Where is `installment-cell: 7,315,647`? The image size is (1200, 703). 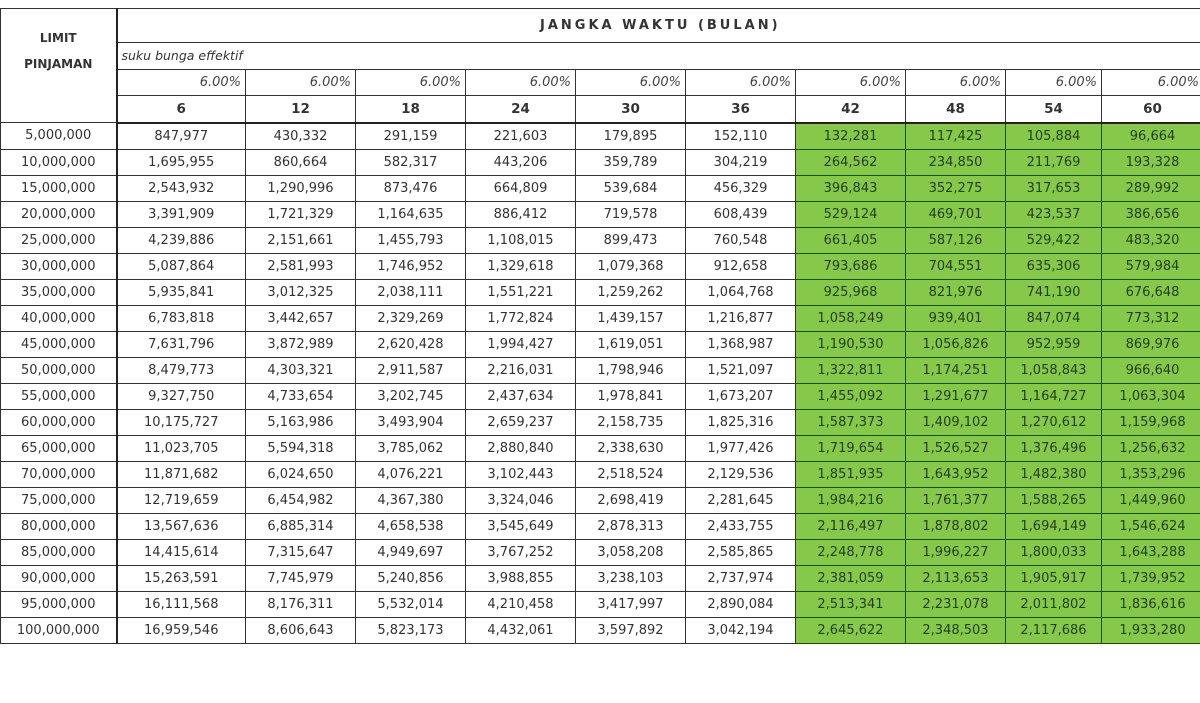 installment-cell: 7,315,647 is located at coordinates (300, 552).